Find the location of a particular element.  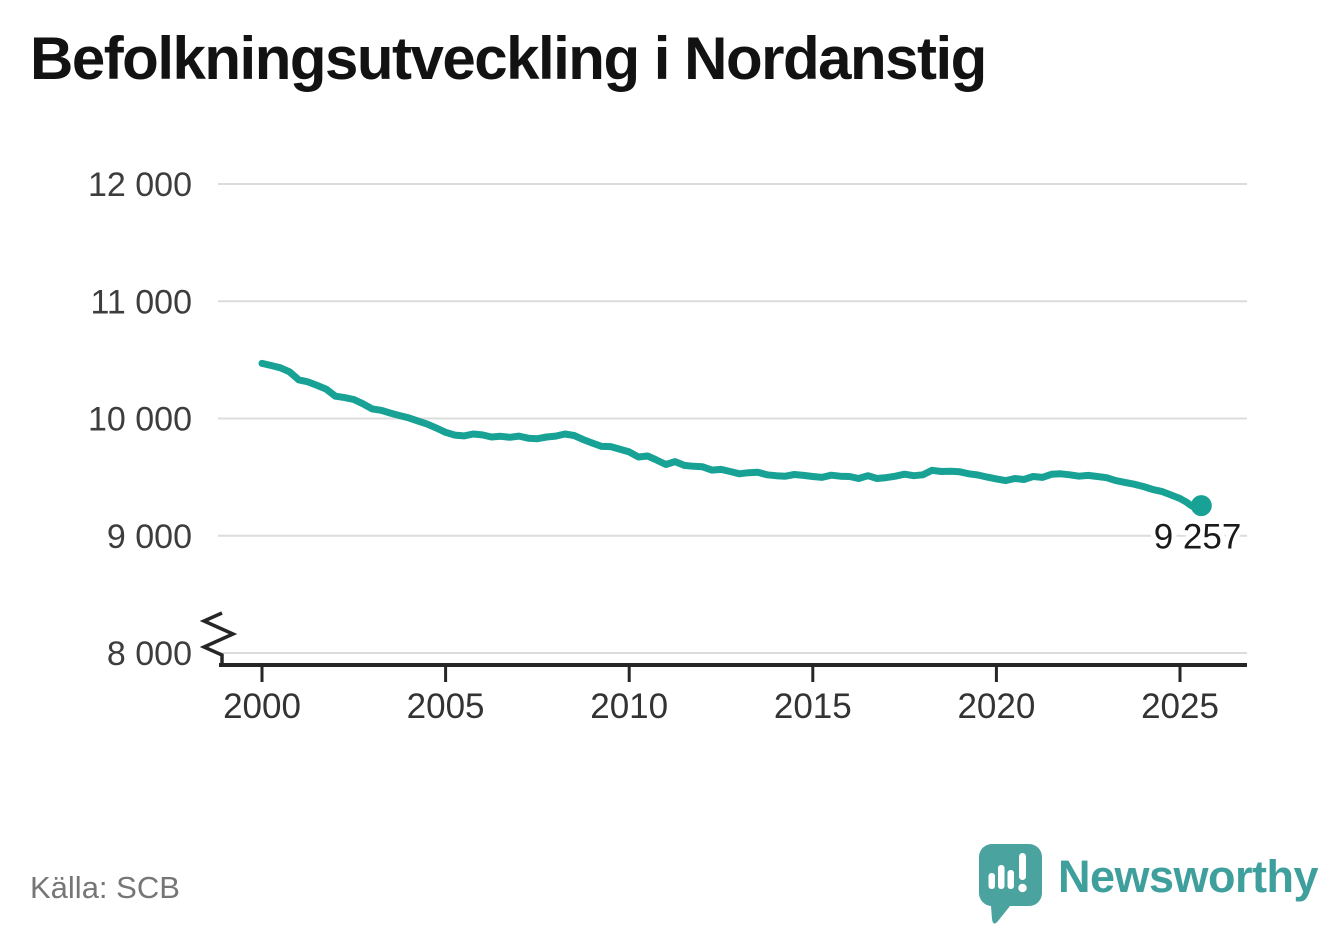

speech-bubble-bar-chart-icon is located at coordinates (1010, 884).